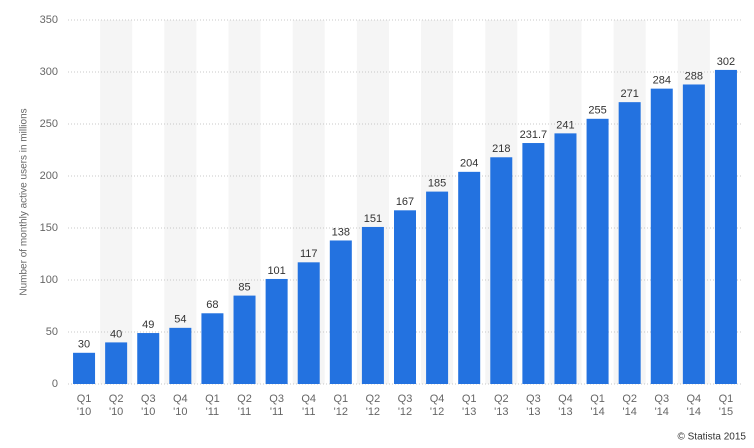 The width and height of the screenshot is (754, 448). I want to click on y-tick-label: 0, so click(55, 384).